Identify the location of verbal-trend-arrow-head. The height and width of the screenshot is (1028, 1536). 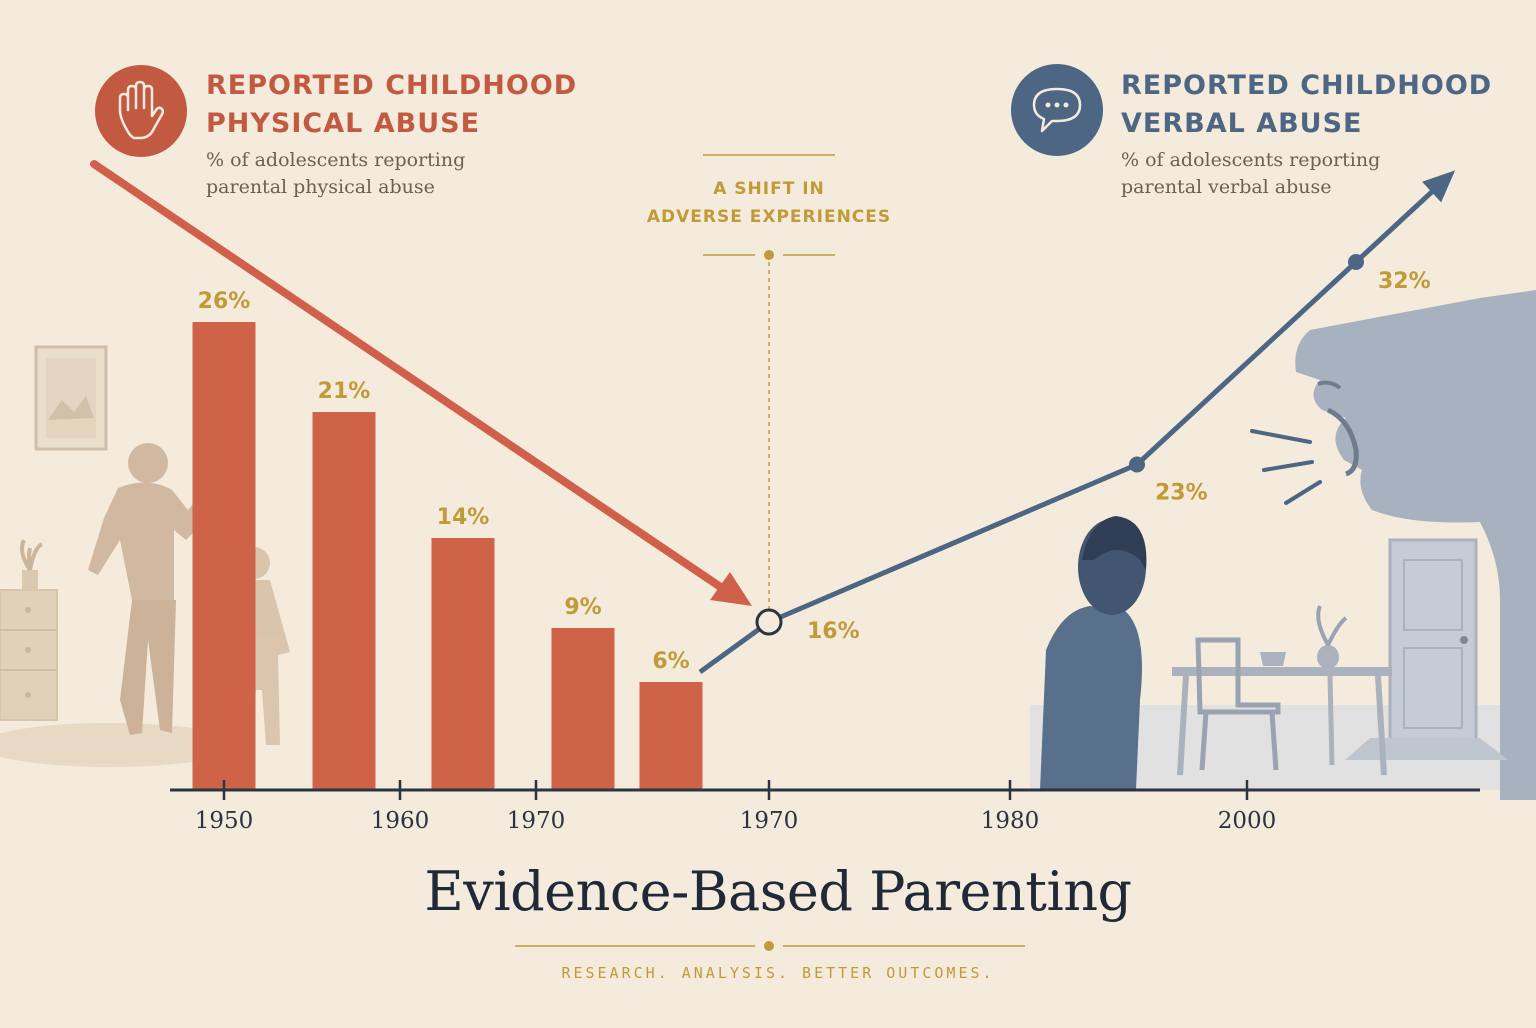
(1439, 186).